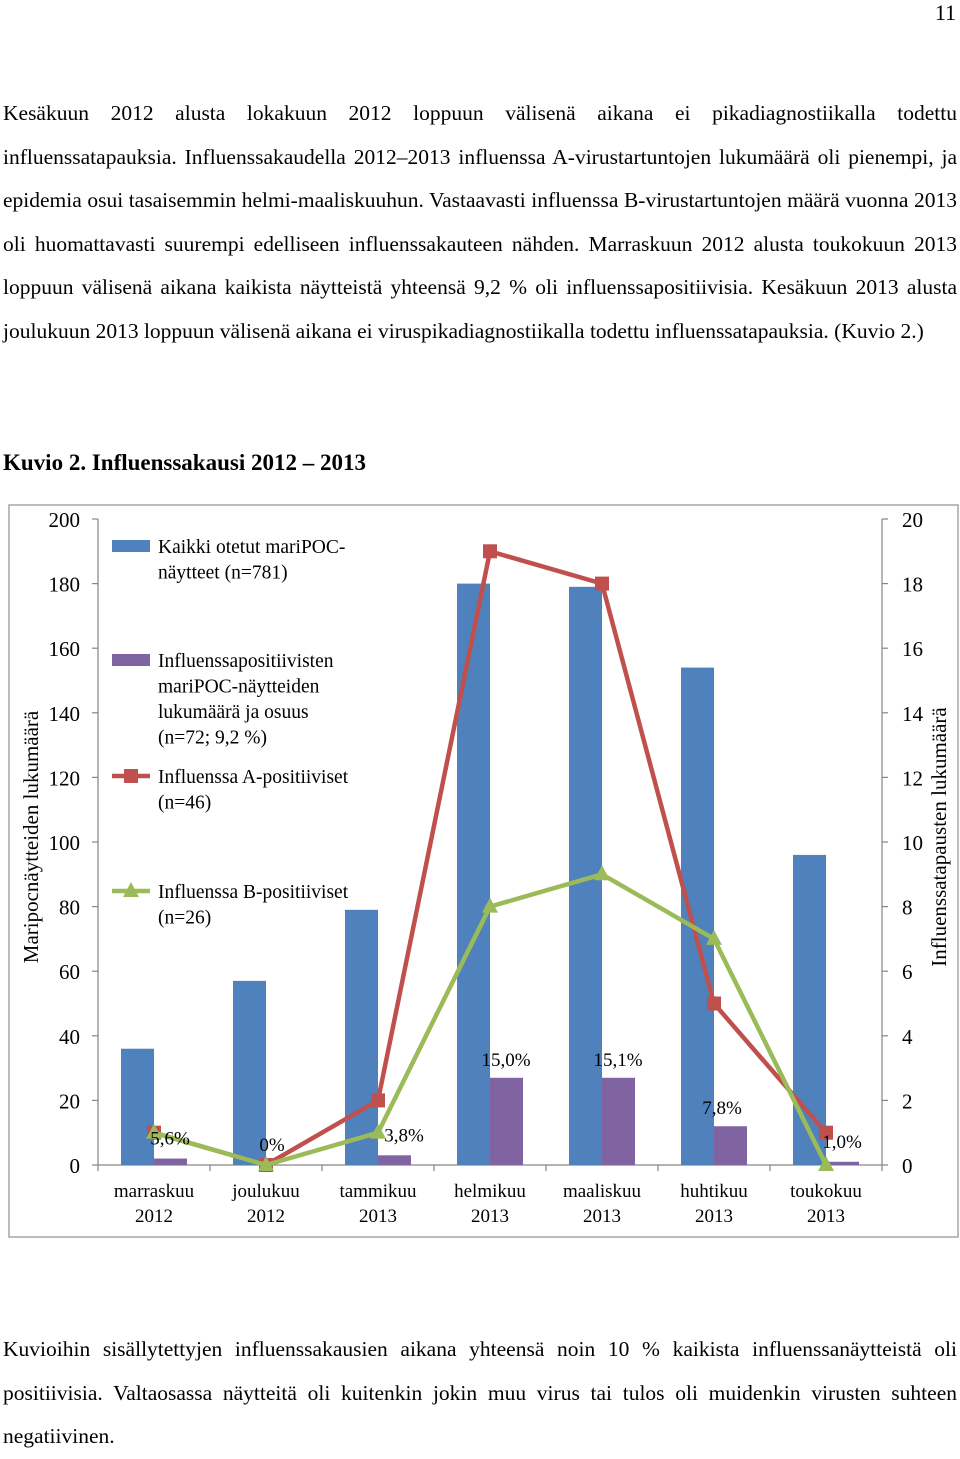  Describe the element at coordinates (913, 714) in the screenshot. I see `right-tick-label: 14` at that location.